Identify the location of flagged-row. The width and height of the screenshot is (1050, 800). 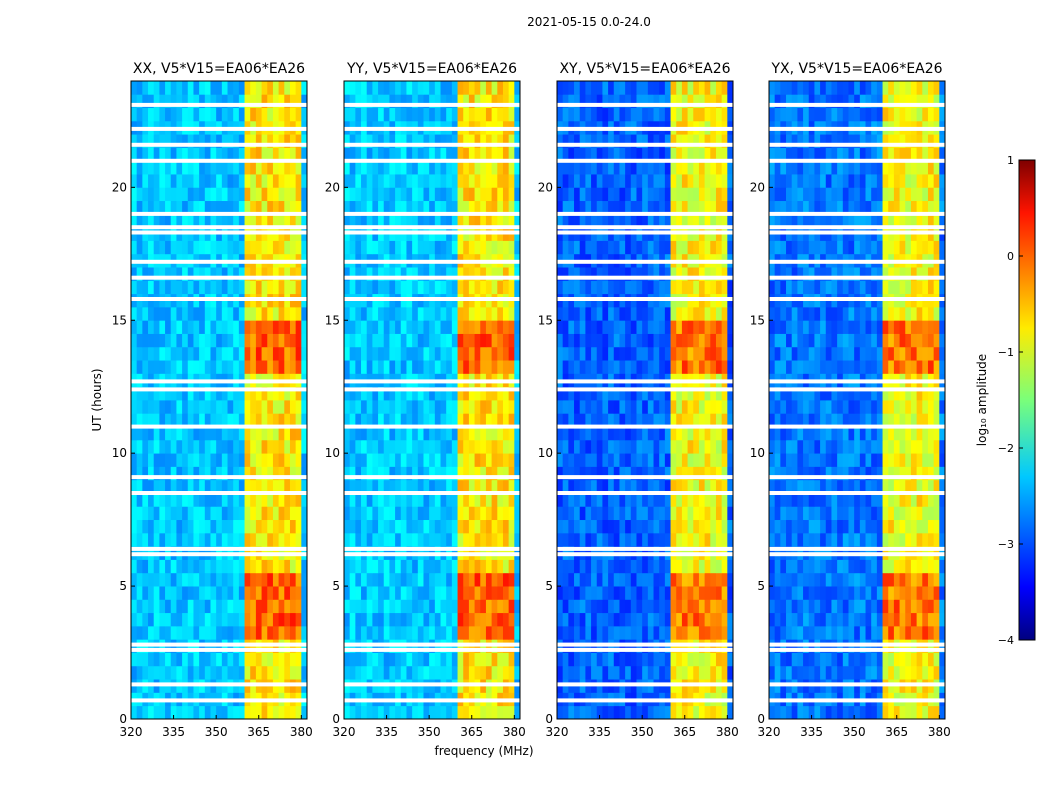
(432, 277).